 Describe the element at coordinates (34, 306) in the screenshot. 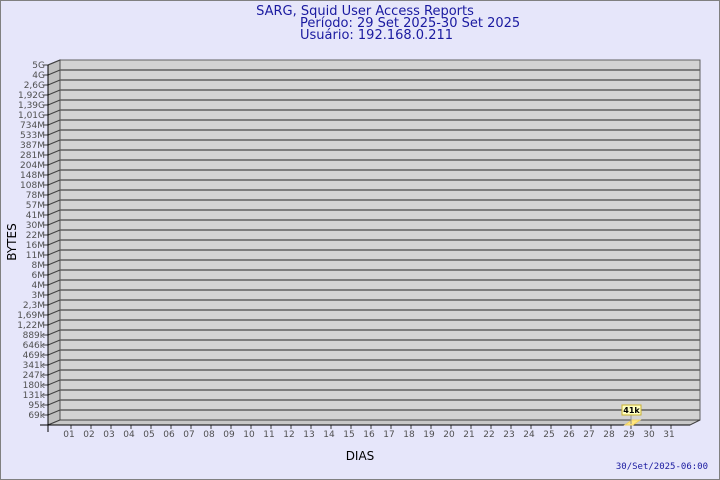

I see `y-tick-label: 2,3M` at that location.